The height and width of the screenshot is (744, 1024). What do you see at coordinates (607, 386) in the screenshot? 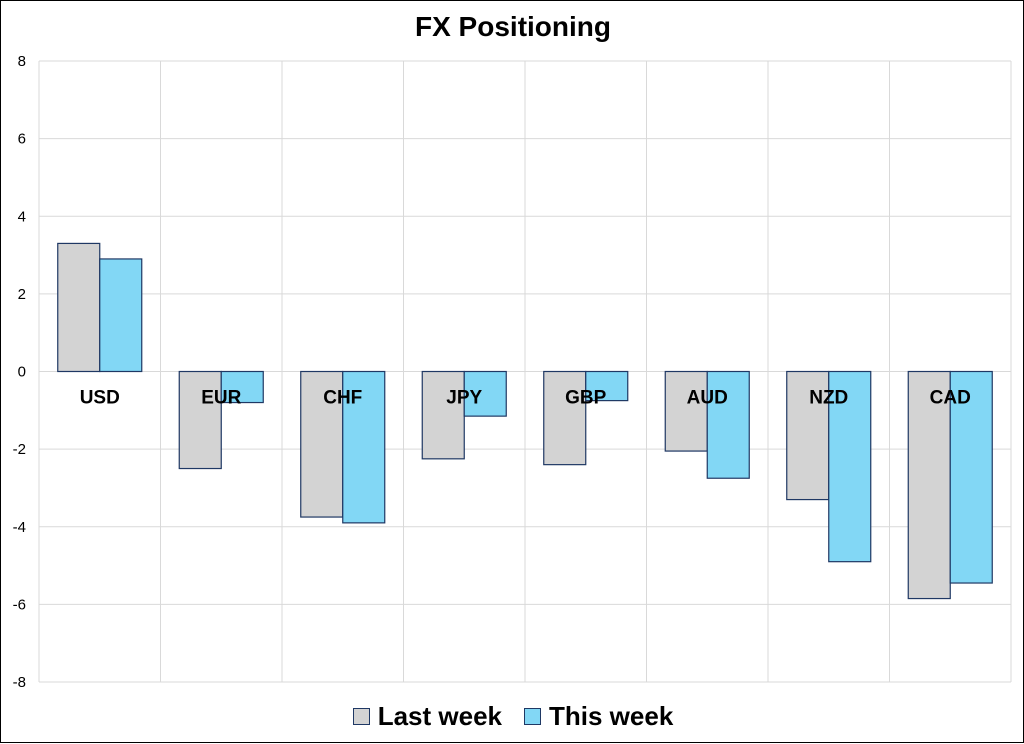
I see `bar-gbp-this-week` at bounding box center [607, 386].